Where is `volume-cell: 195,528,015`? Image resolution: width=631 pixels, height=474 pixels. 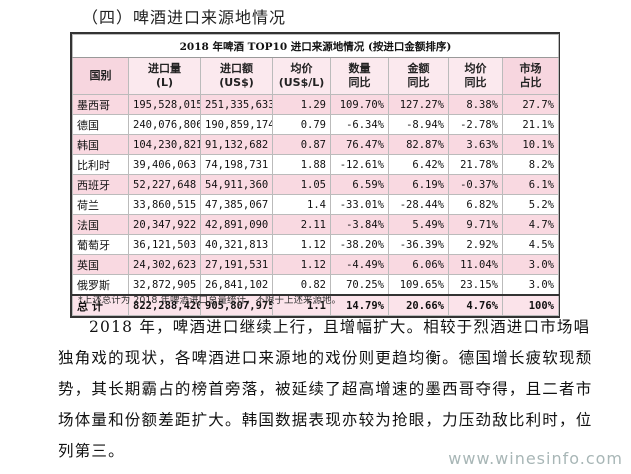
volume-cell: 195,528,015 is located at coordinates (164, 104).